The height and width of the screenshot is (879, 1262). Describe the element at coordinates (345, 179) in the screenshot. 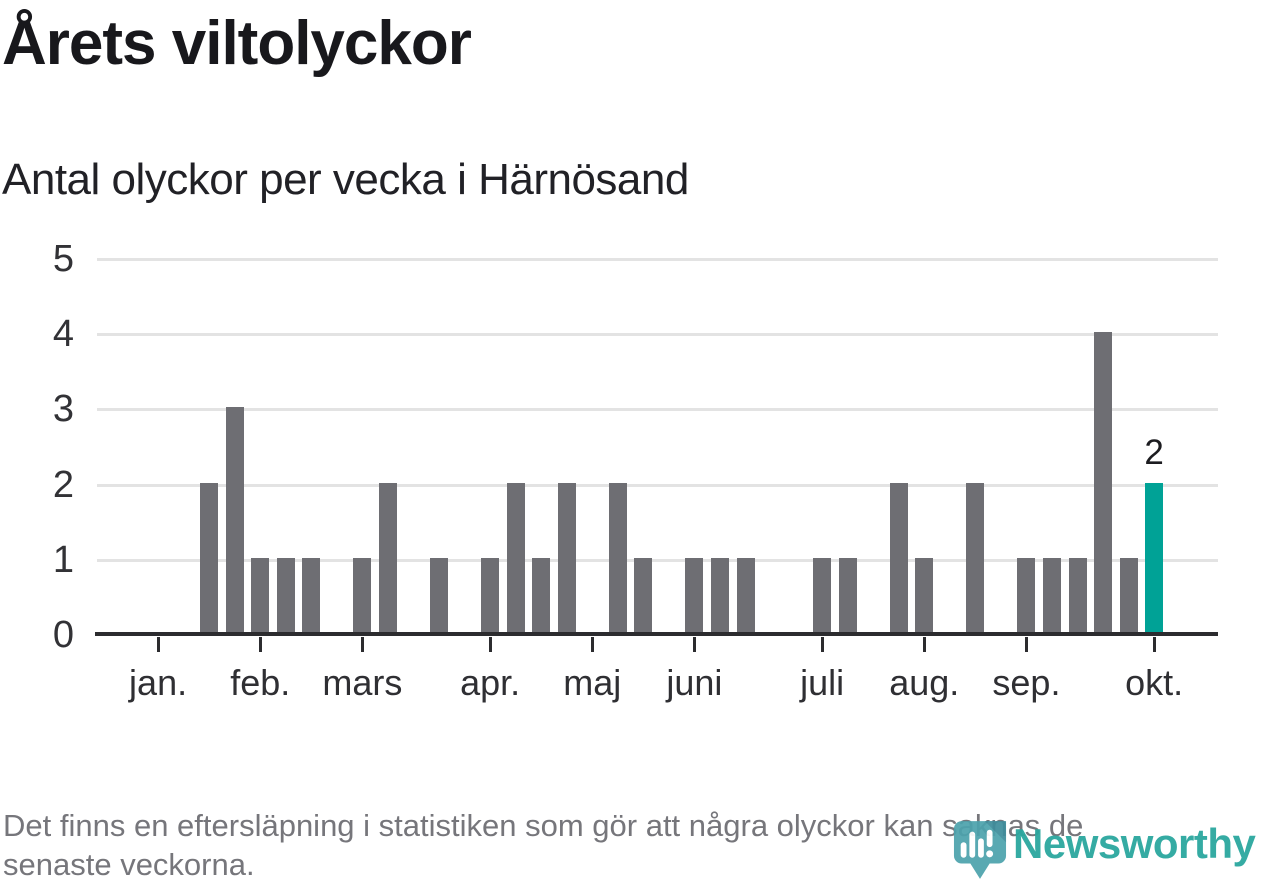

I see `chart-subtitle: Antal olyckor per vecka i Härnösand` at that location.